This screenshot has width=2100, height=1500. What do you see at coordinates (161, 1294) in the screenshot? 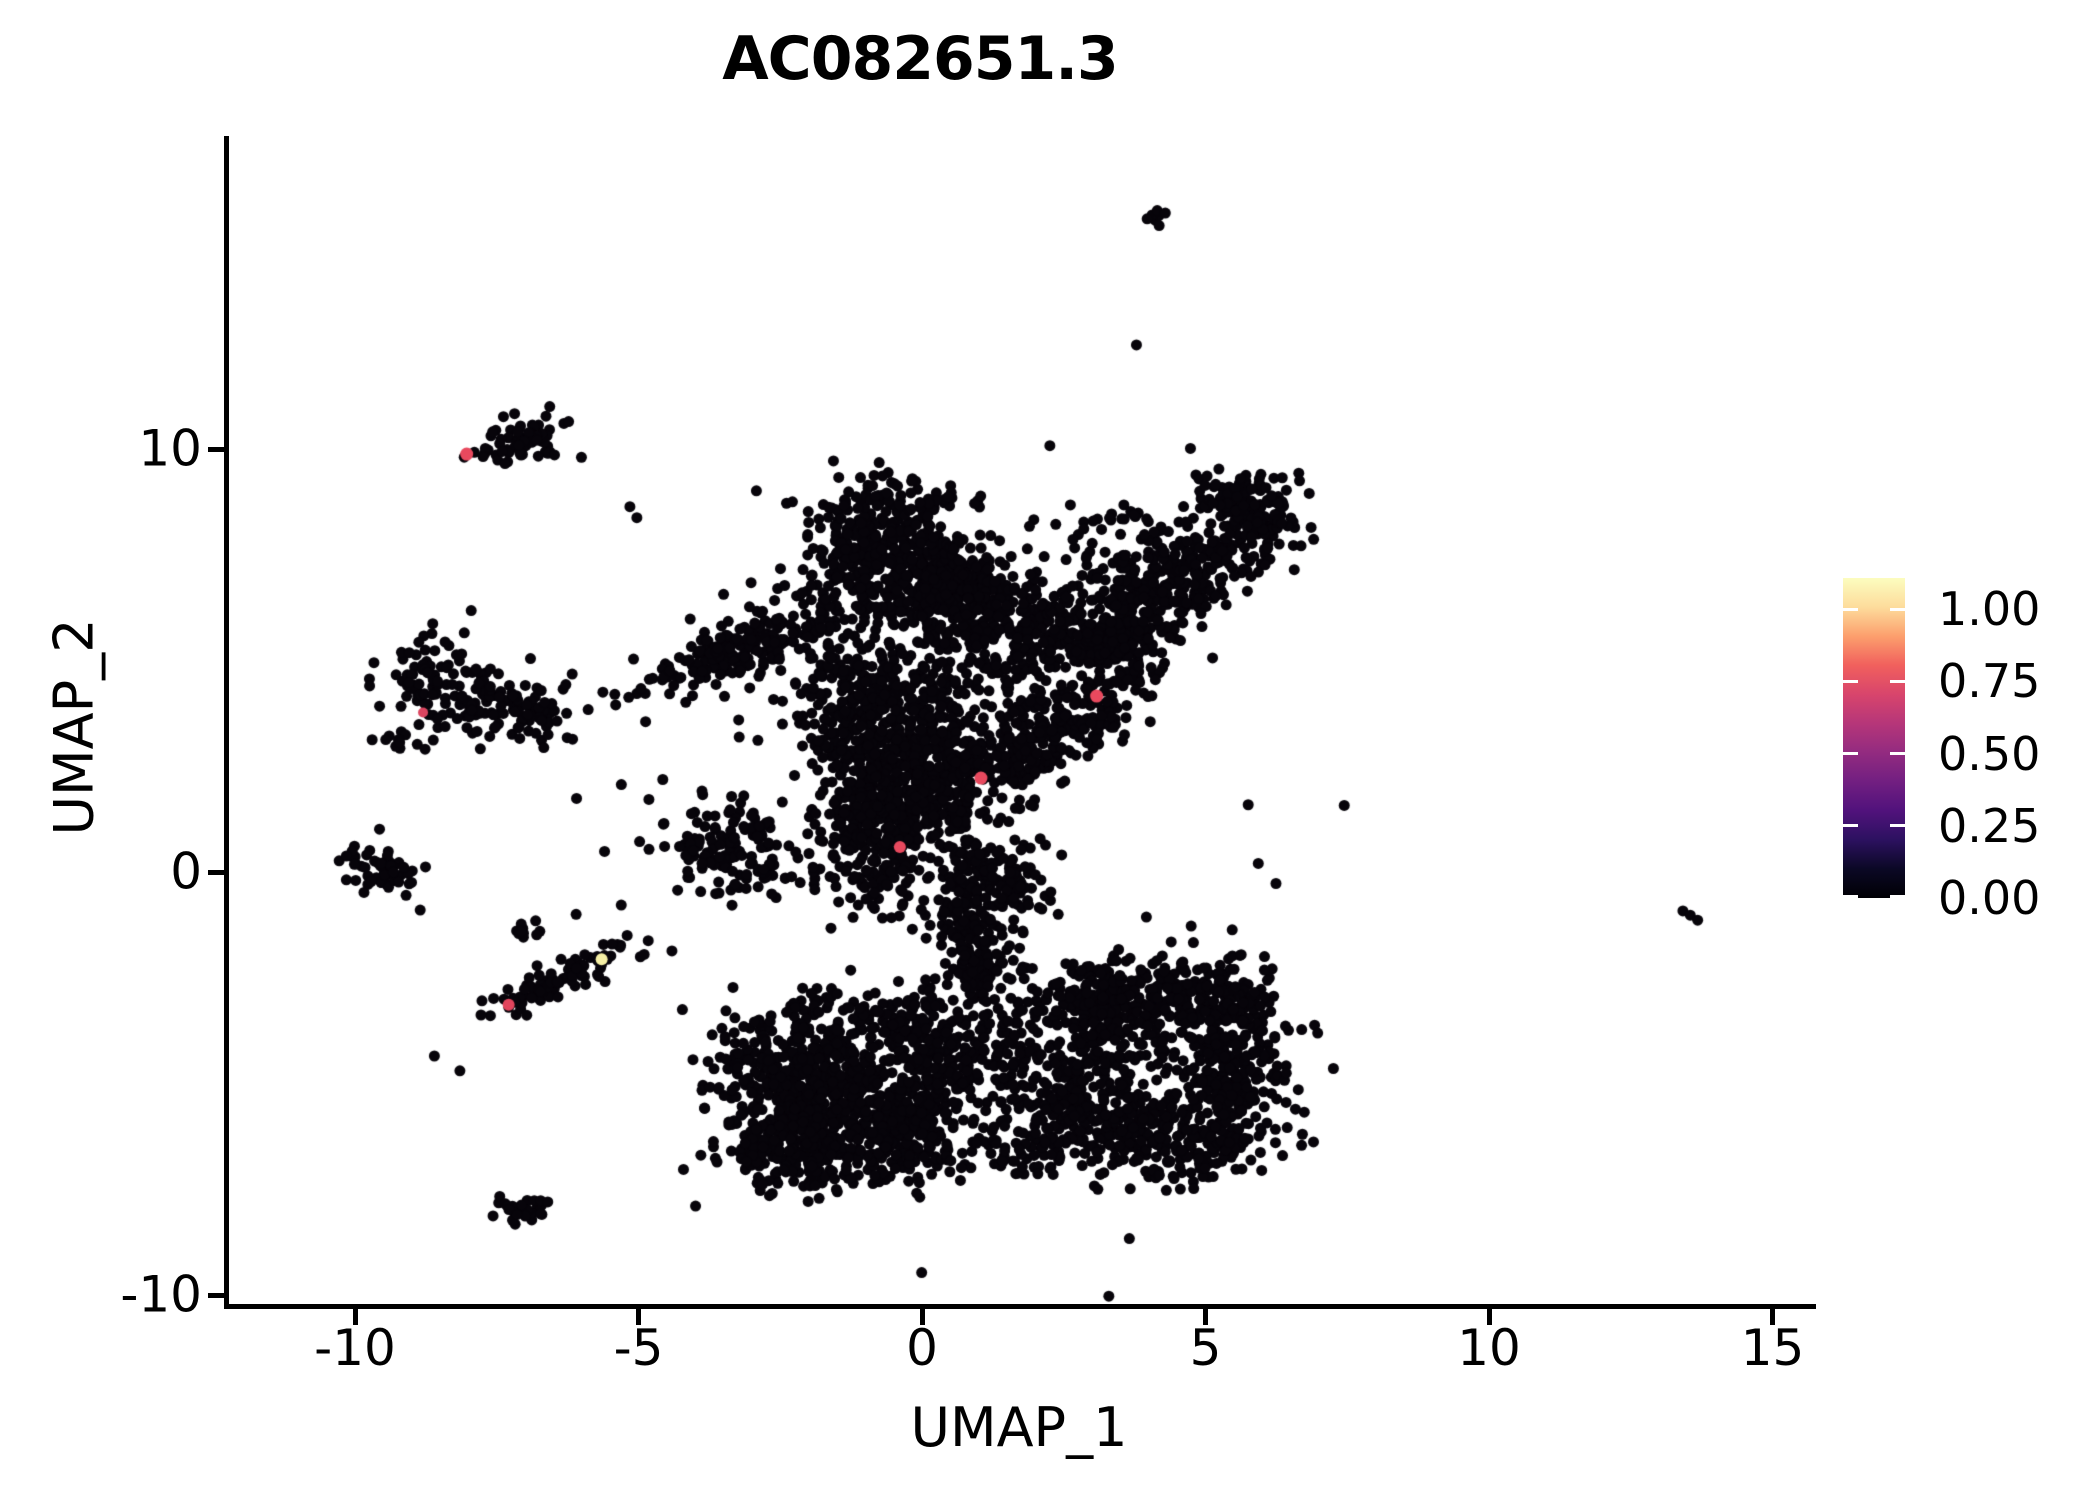
I see `y-tick-label: -10` at bounding box center [161, 1294].